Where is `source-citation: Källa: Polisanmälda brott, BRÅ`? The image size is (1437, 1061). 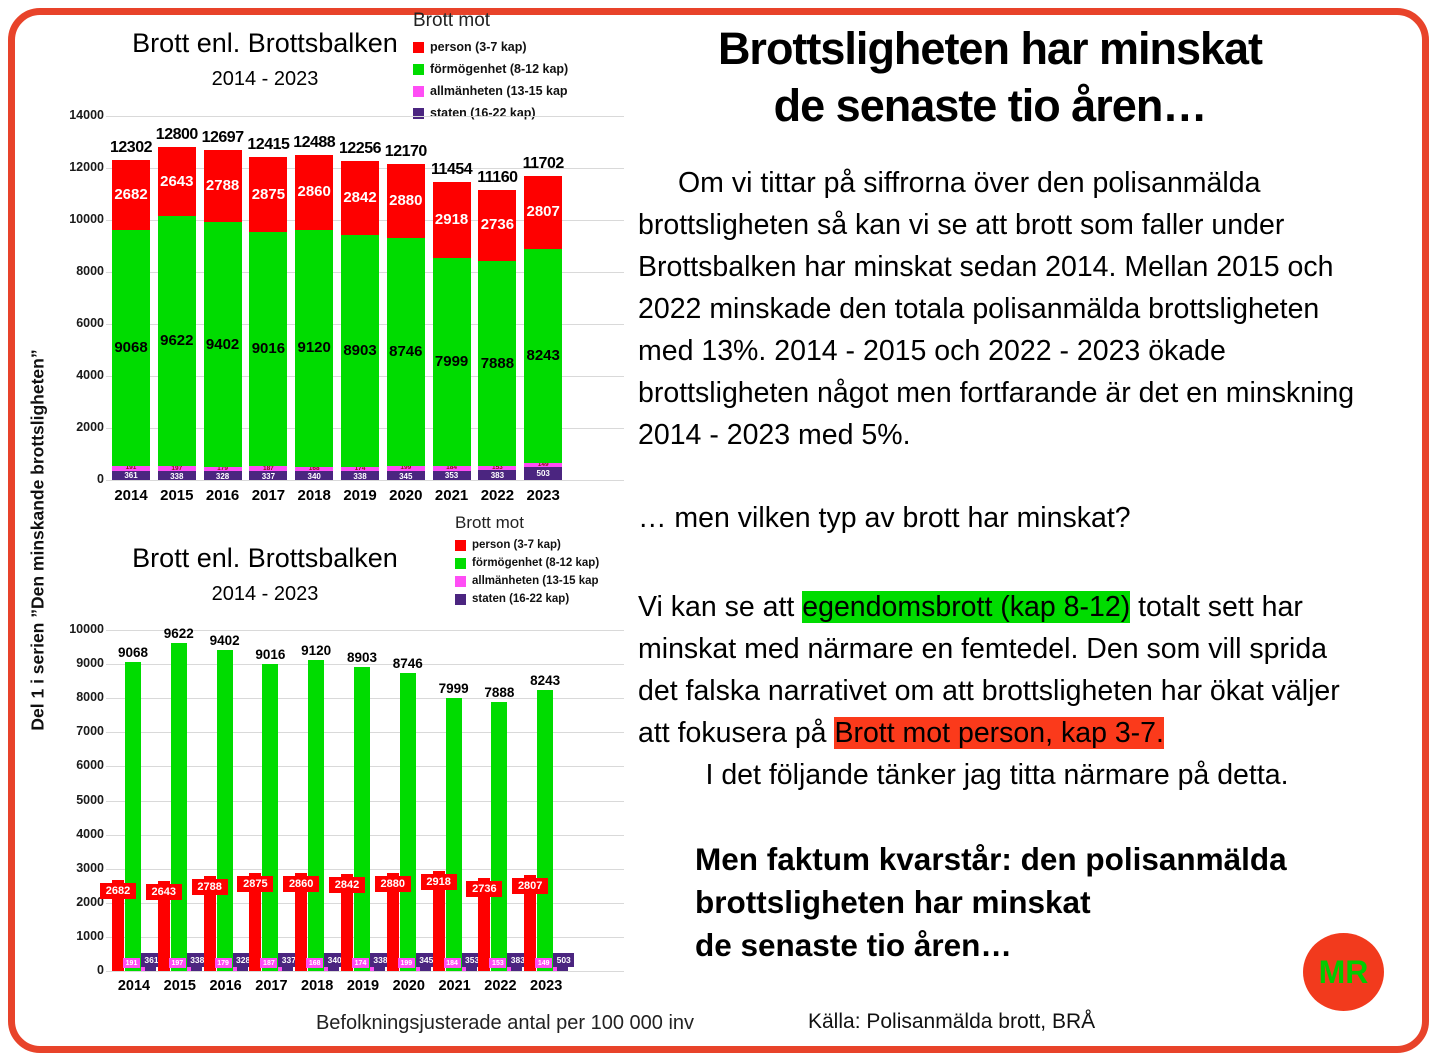
source-citation: Källa: Polisanmälda brott, BRÅ is located at coordinates (952, 1021).